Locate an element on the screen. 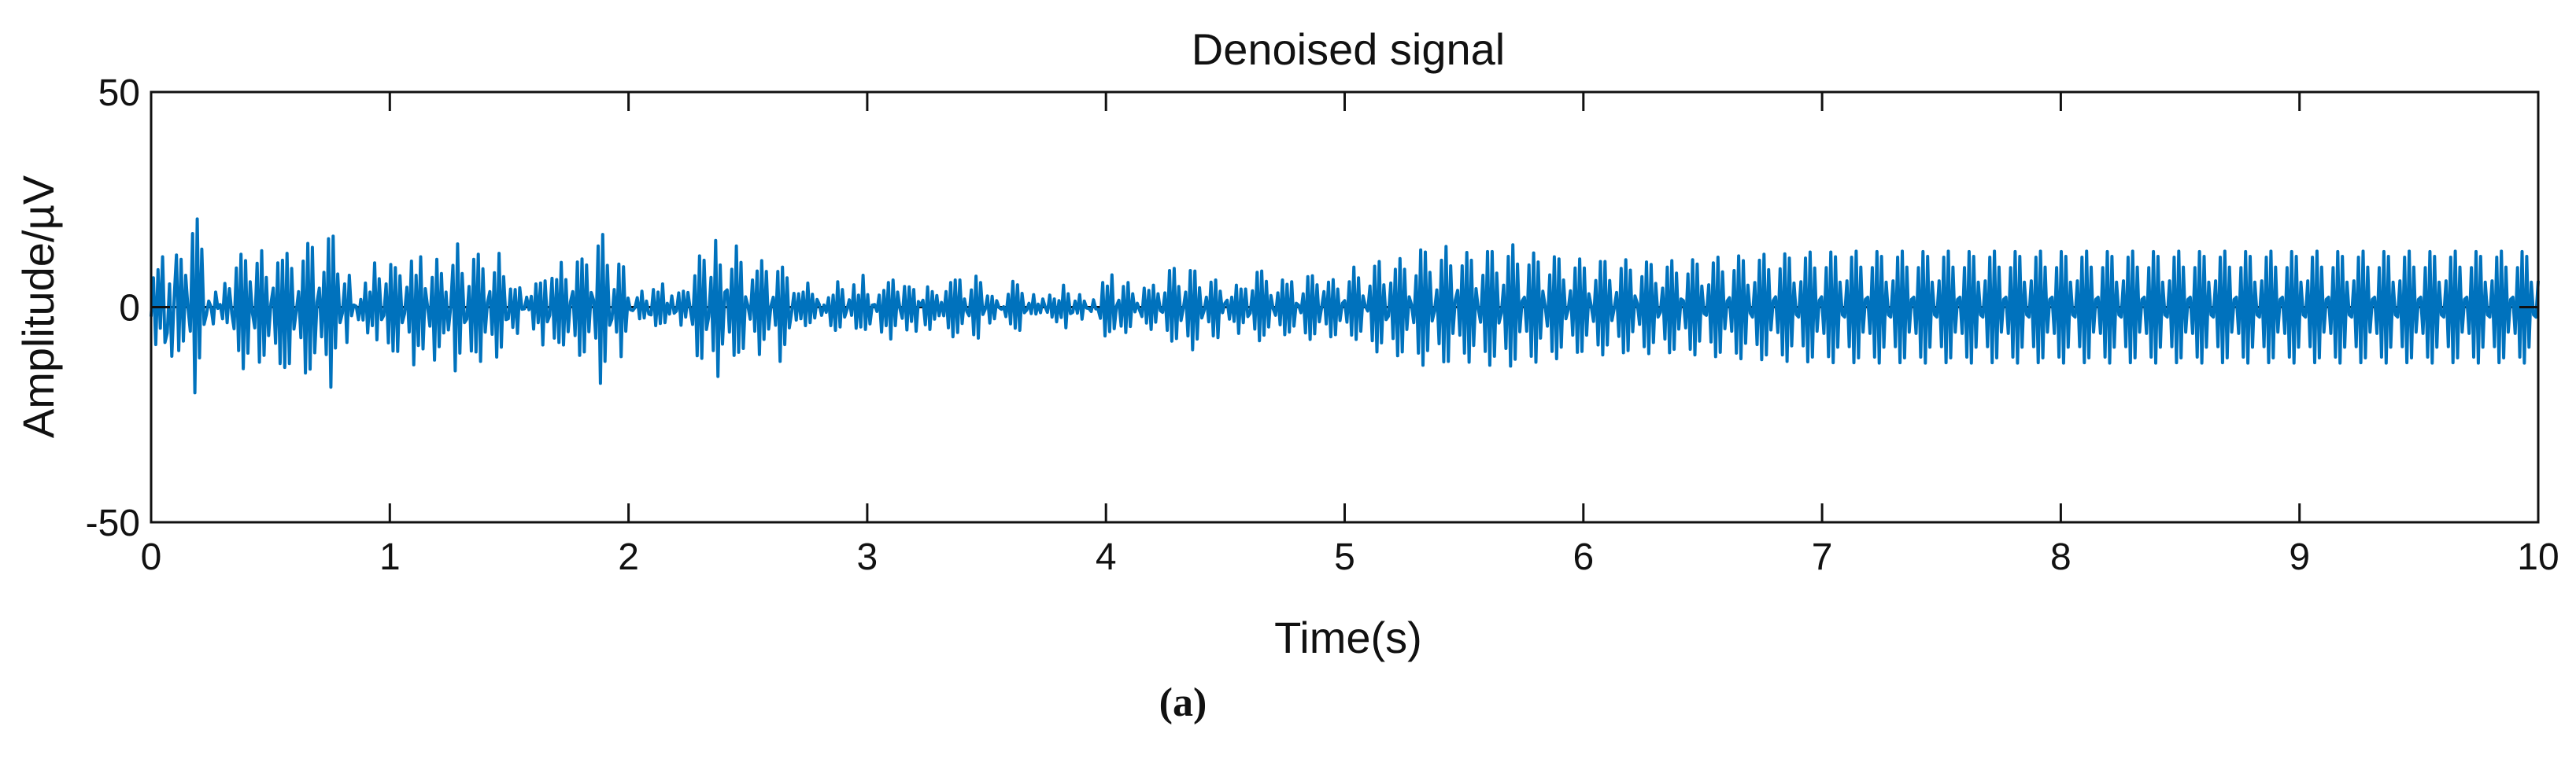 The image size is (2576, 759). y-tick-label: -50 is located at coordinates (113, 523).